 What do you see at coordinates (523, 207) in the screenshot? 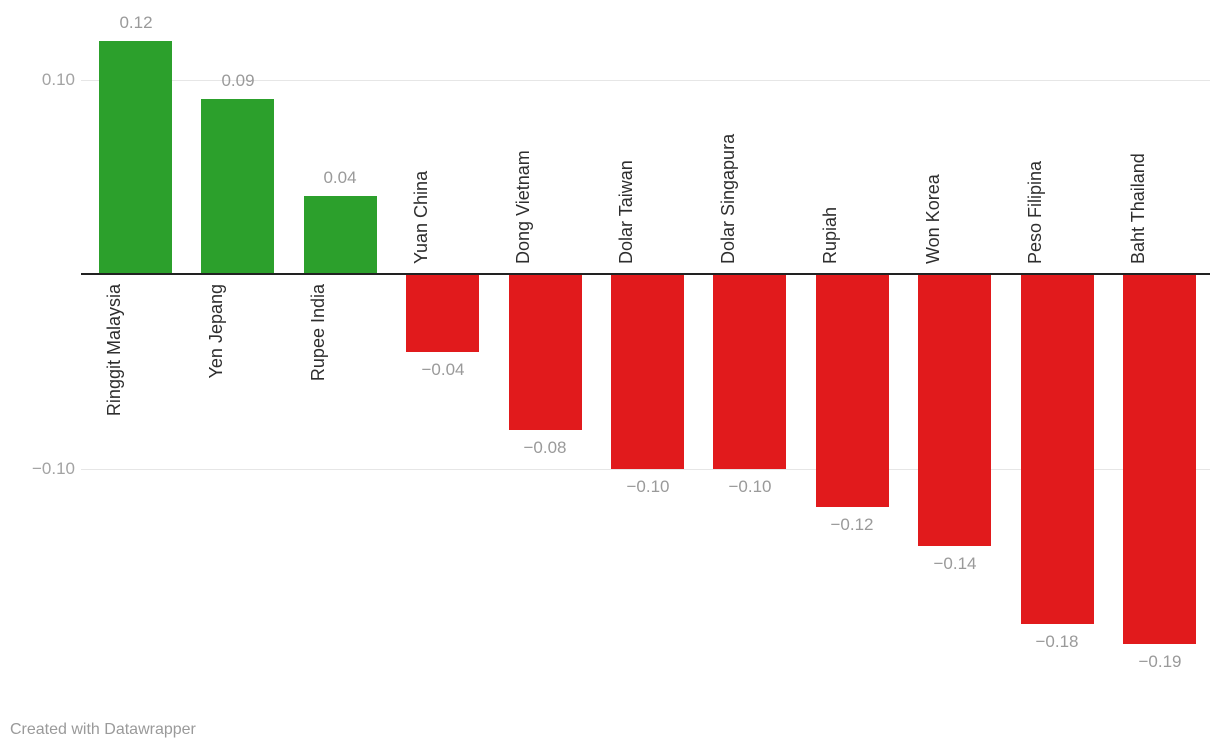
I see `category-label: Dong Vietnam` at bounding box center [523, 207].